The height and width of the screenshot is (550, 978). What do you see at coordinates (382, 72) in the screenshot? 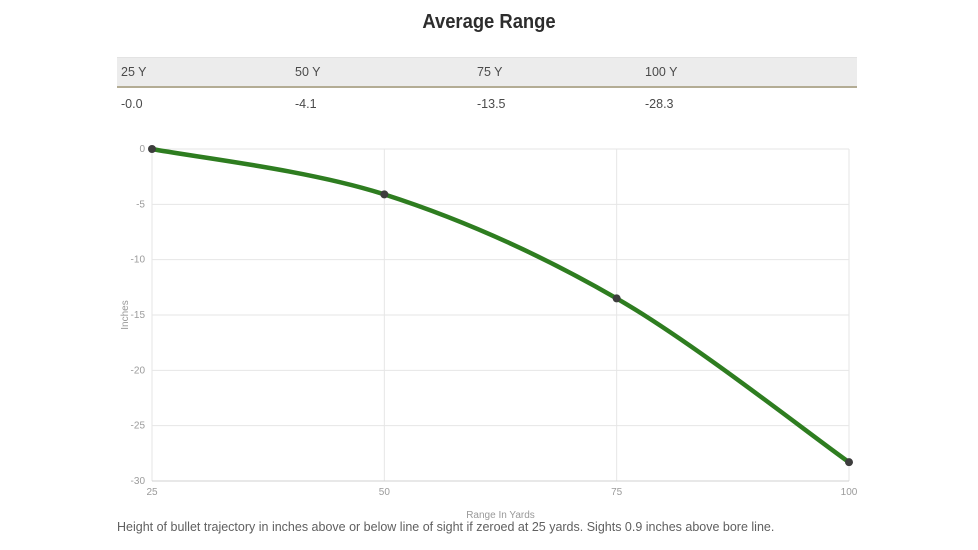
I see `range-column-header: 50 Y` at bounding box center [382, 72].